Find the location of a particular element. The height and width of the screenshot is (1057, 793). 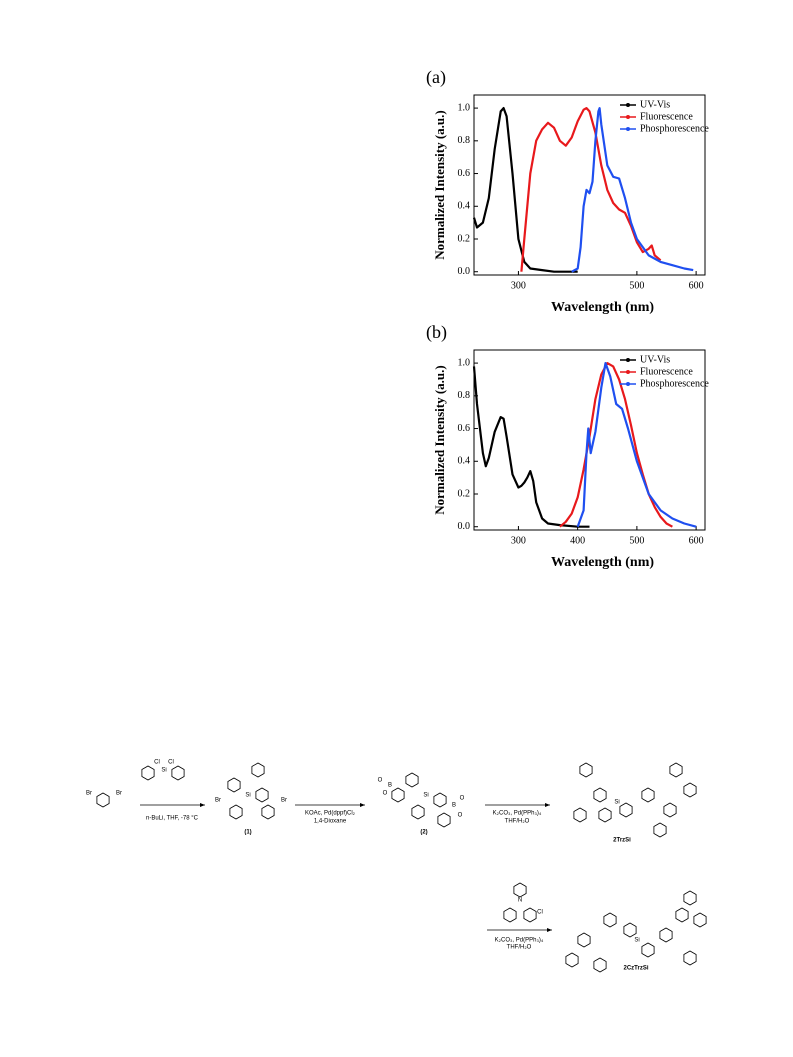

panel-label: (a) is located at coordinates (436, 77).